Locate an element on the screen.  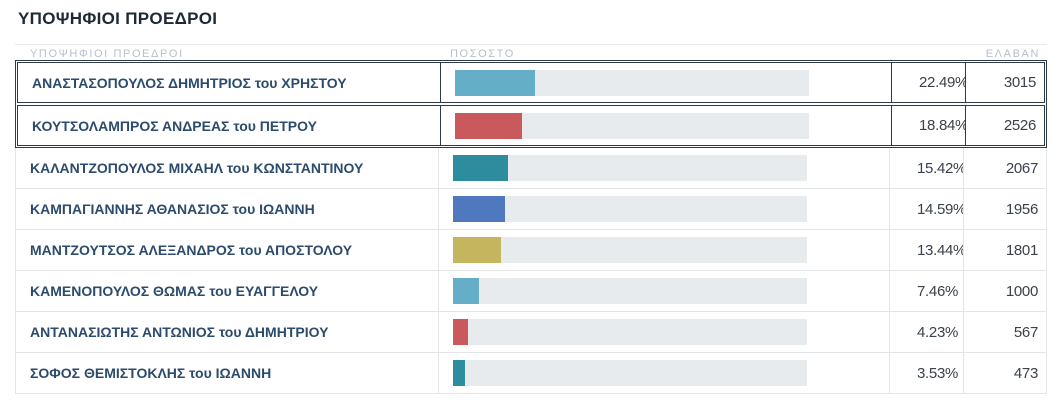
votes-value: 1000 is located at coordinates (1004, 291).